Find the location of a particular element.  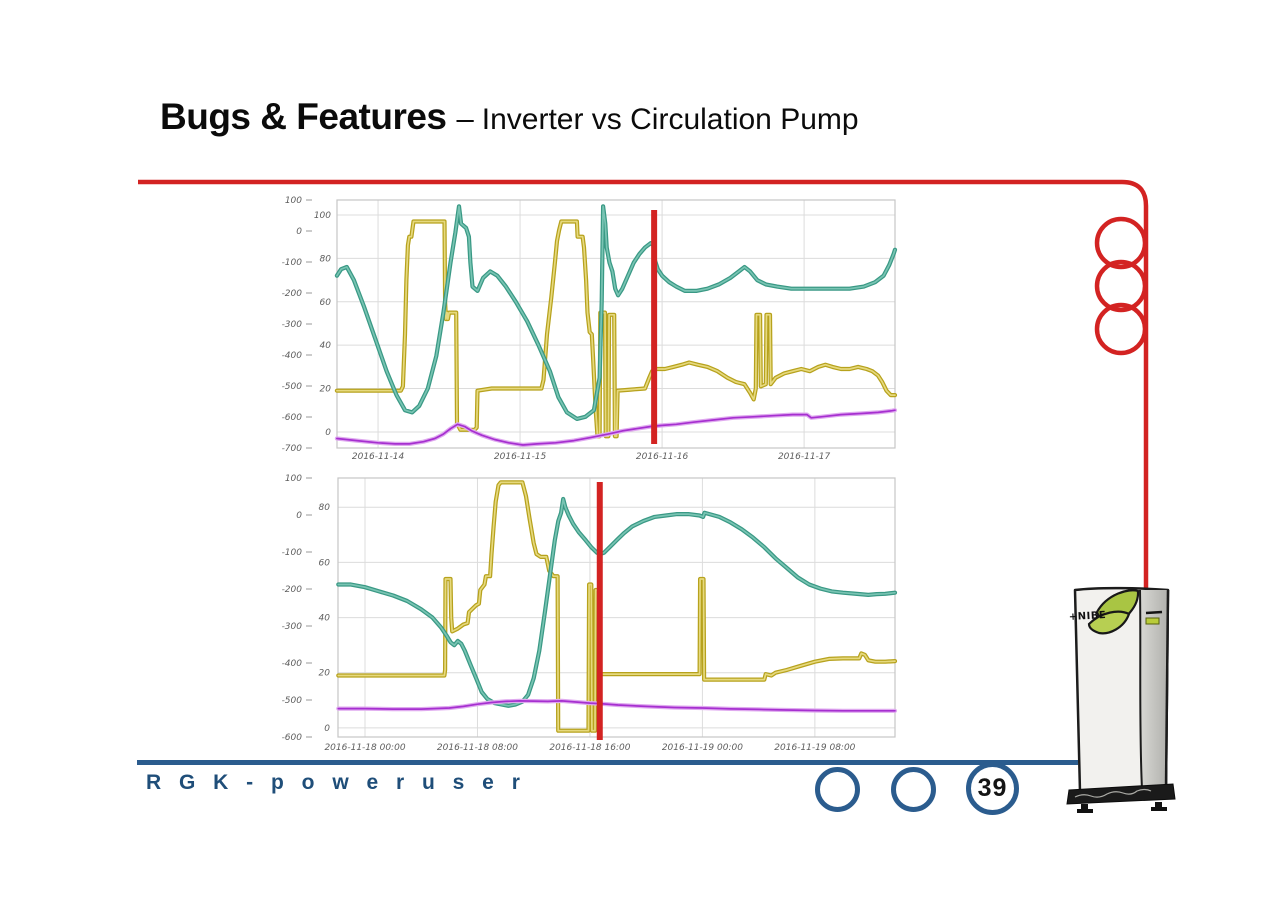

cabinet-right-edge is located at coordinates (1167, 689).